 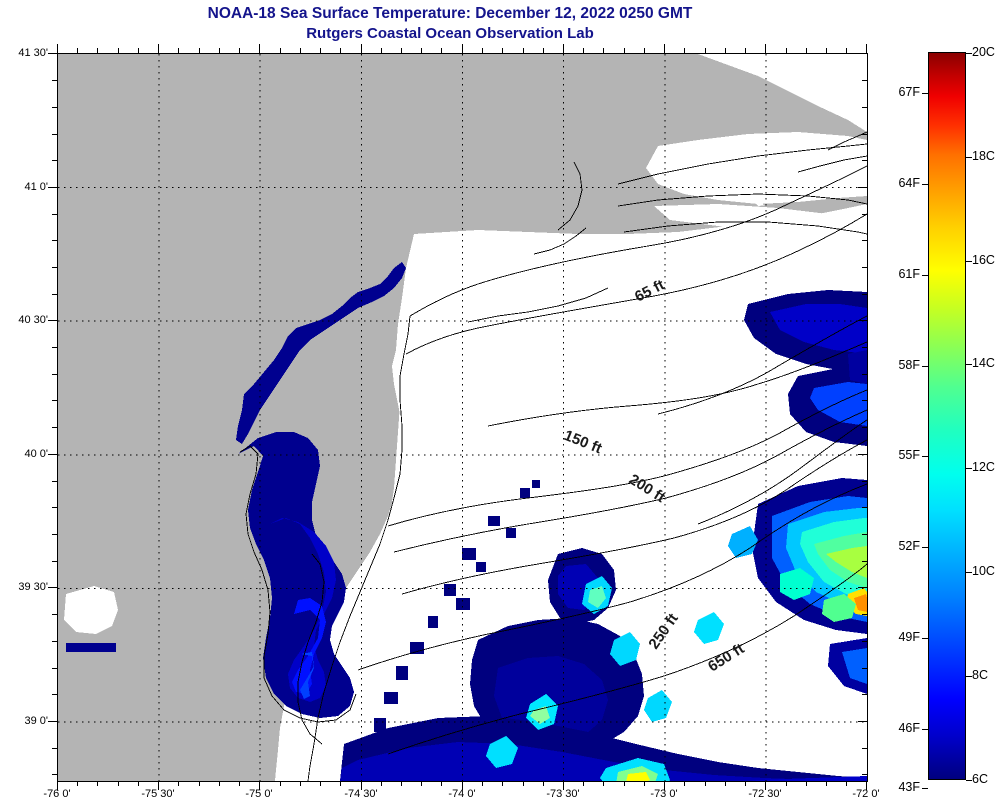 What do you see at coordinates (909, 183) in the screenshot?
I see `colorbar-f-label-64: 64F` at bounding box center [909, 183].